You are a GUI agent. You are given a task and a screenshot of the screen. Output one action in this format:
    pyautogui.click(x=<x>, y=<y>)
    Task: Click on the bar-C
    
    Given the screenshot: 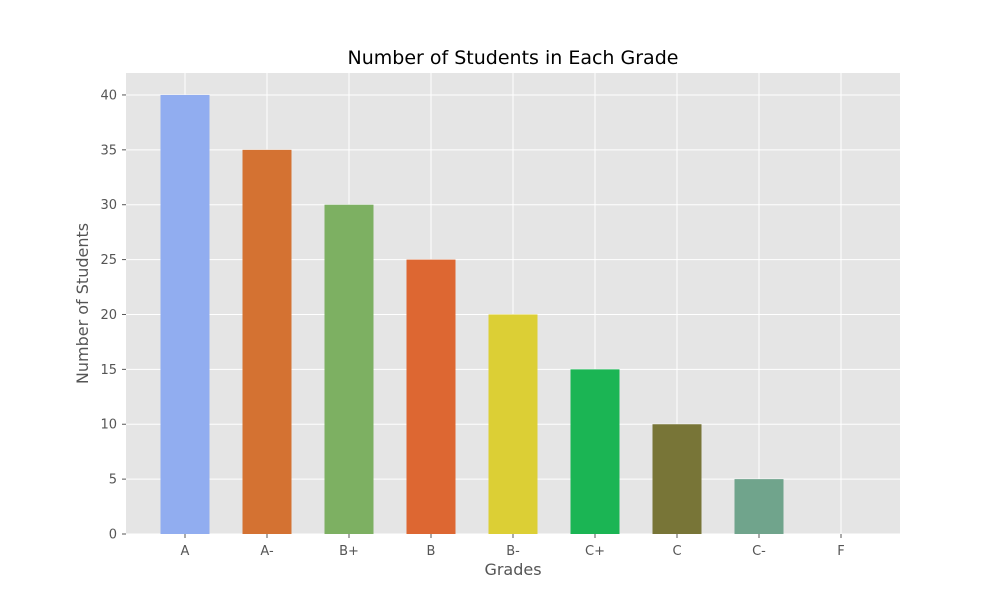 What is the action you would take?
    pyautogui.click(x=677, y=479)
    